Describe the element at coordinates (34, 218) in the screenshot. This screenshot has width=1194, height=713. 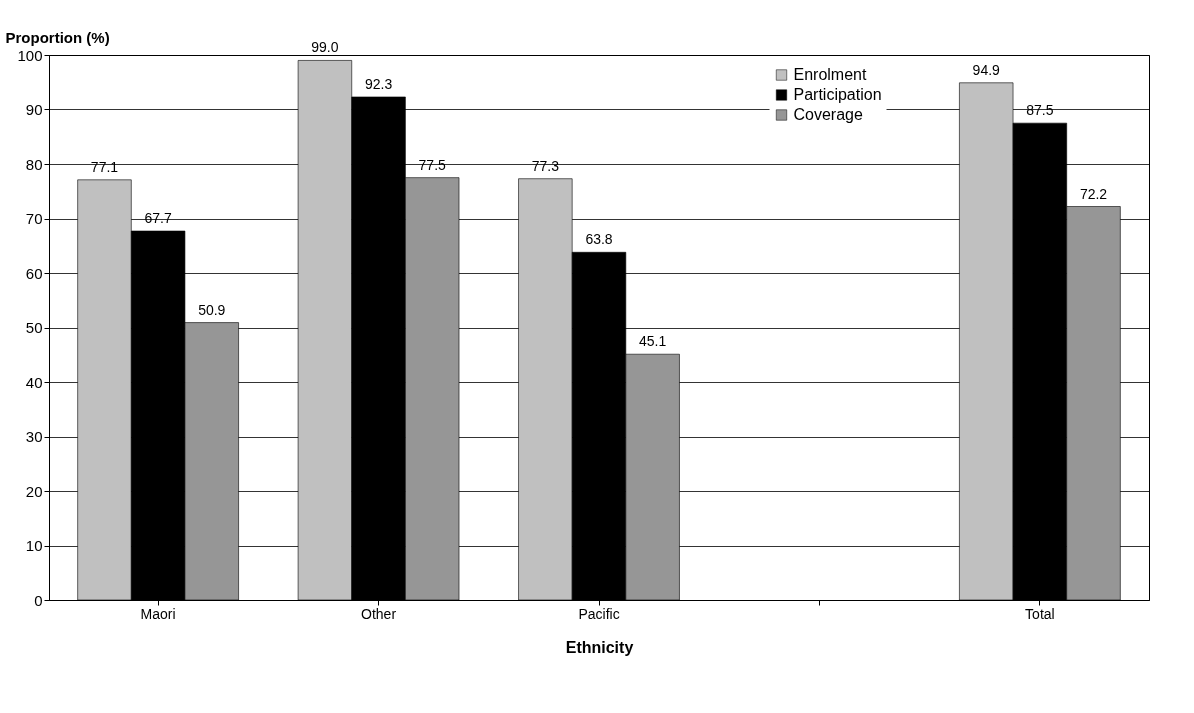
I see `y-tick-label: 70` at that location.